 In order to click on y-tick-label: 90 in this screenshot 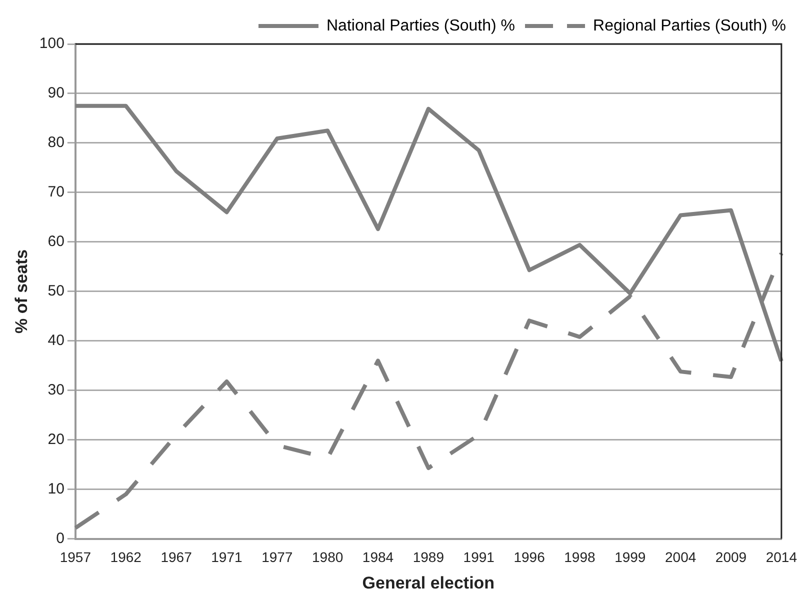, I will do `click(56, 93)`.